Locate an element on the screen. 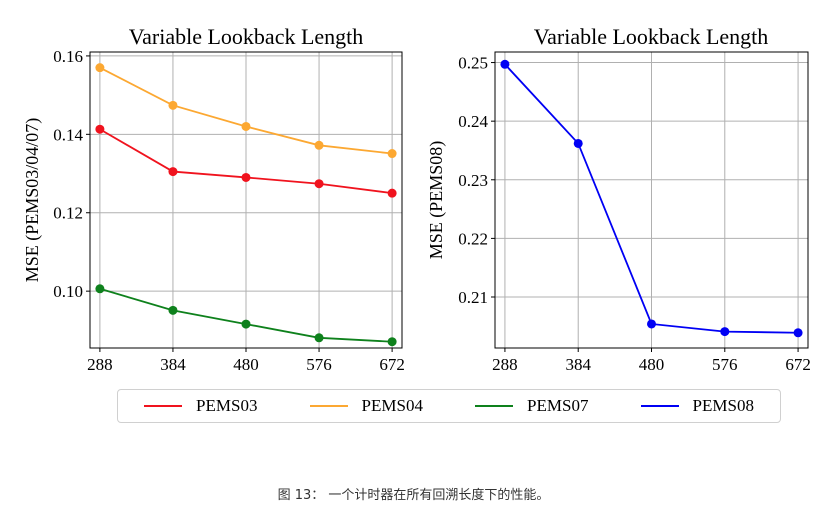 The image size is (827, 523). y-tick-label: 0.21 is located at coordinates (473, 297).